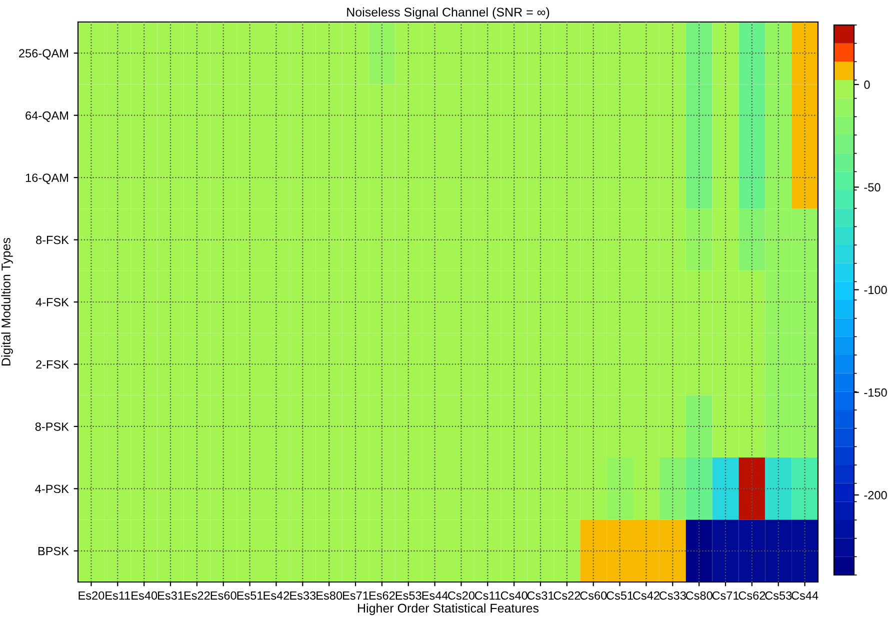 Image resolution: width=892 pixels, height=620 pixels. What do you see at coordinates (409, 595) in the screenshot?
I see `x-tick-label: Es53` at bounding box center [409, 595].